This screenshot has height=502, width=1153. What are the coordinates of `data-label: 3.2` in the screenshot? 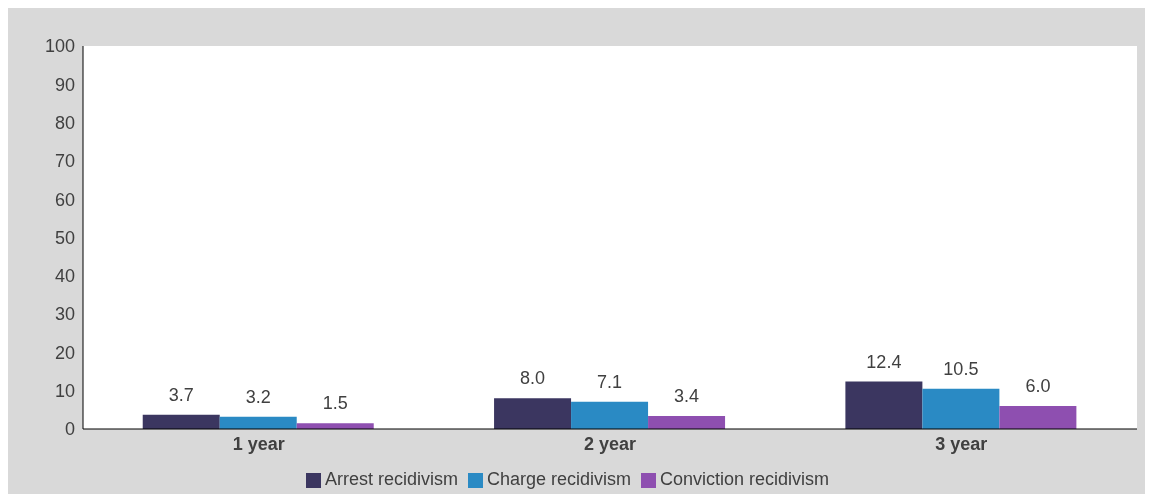 It's located at (258, 396).